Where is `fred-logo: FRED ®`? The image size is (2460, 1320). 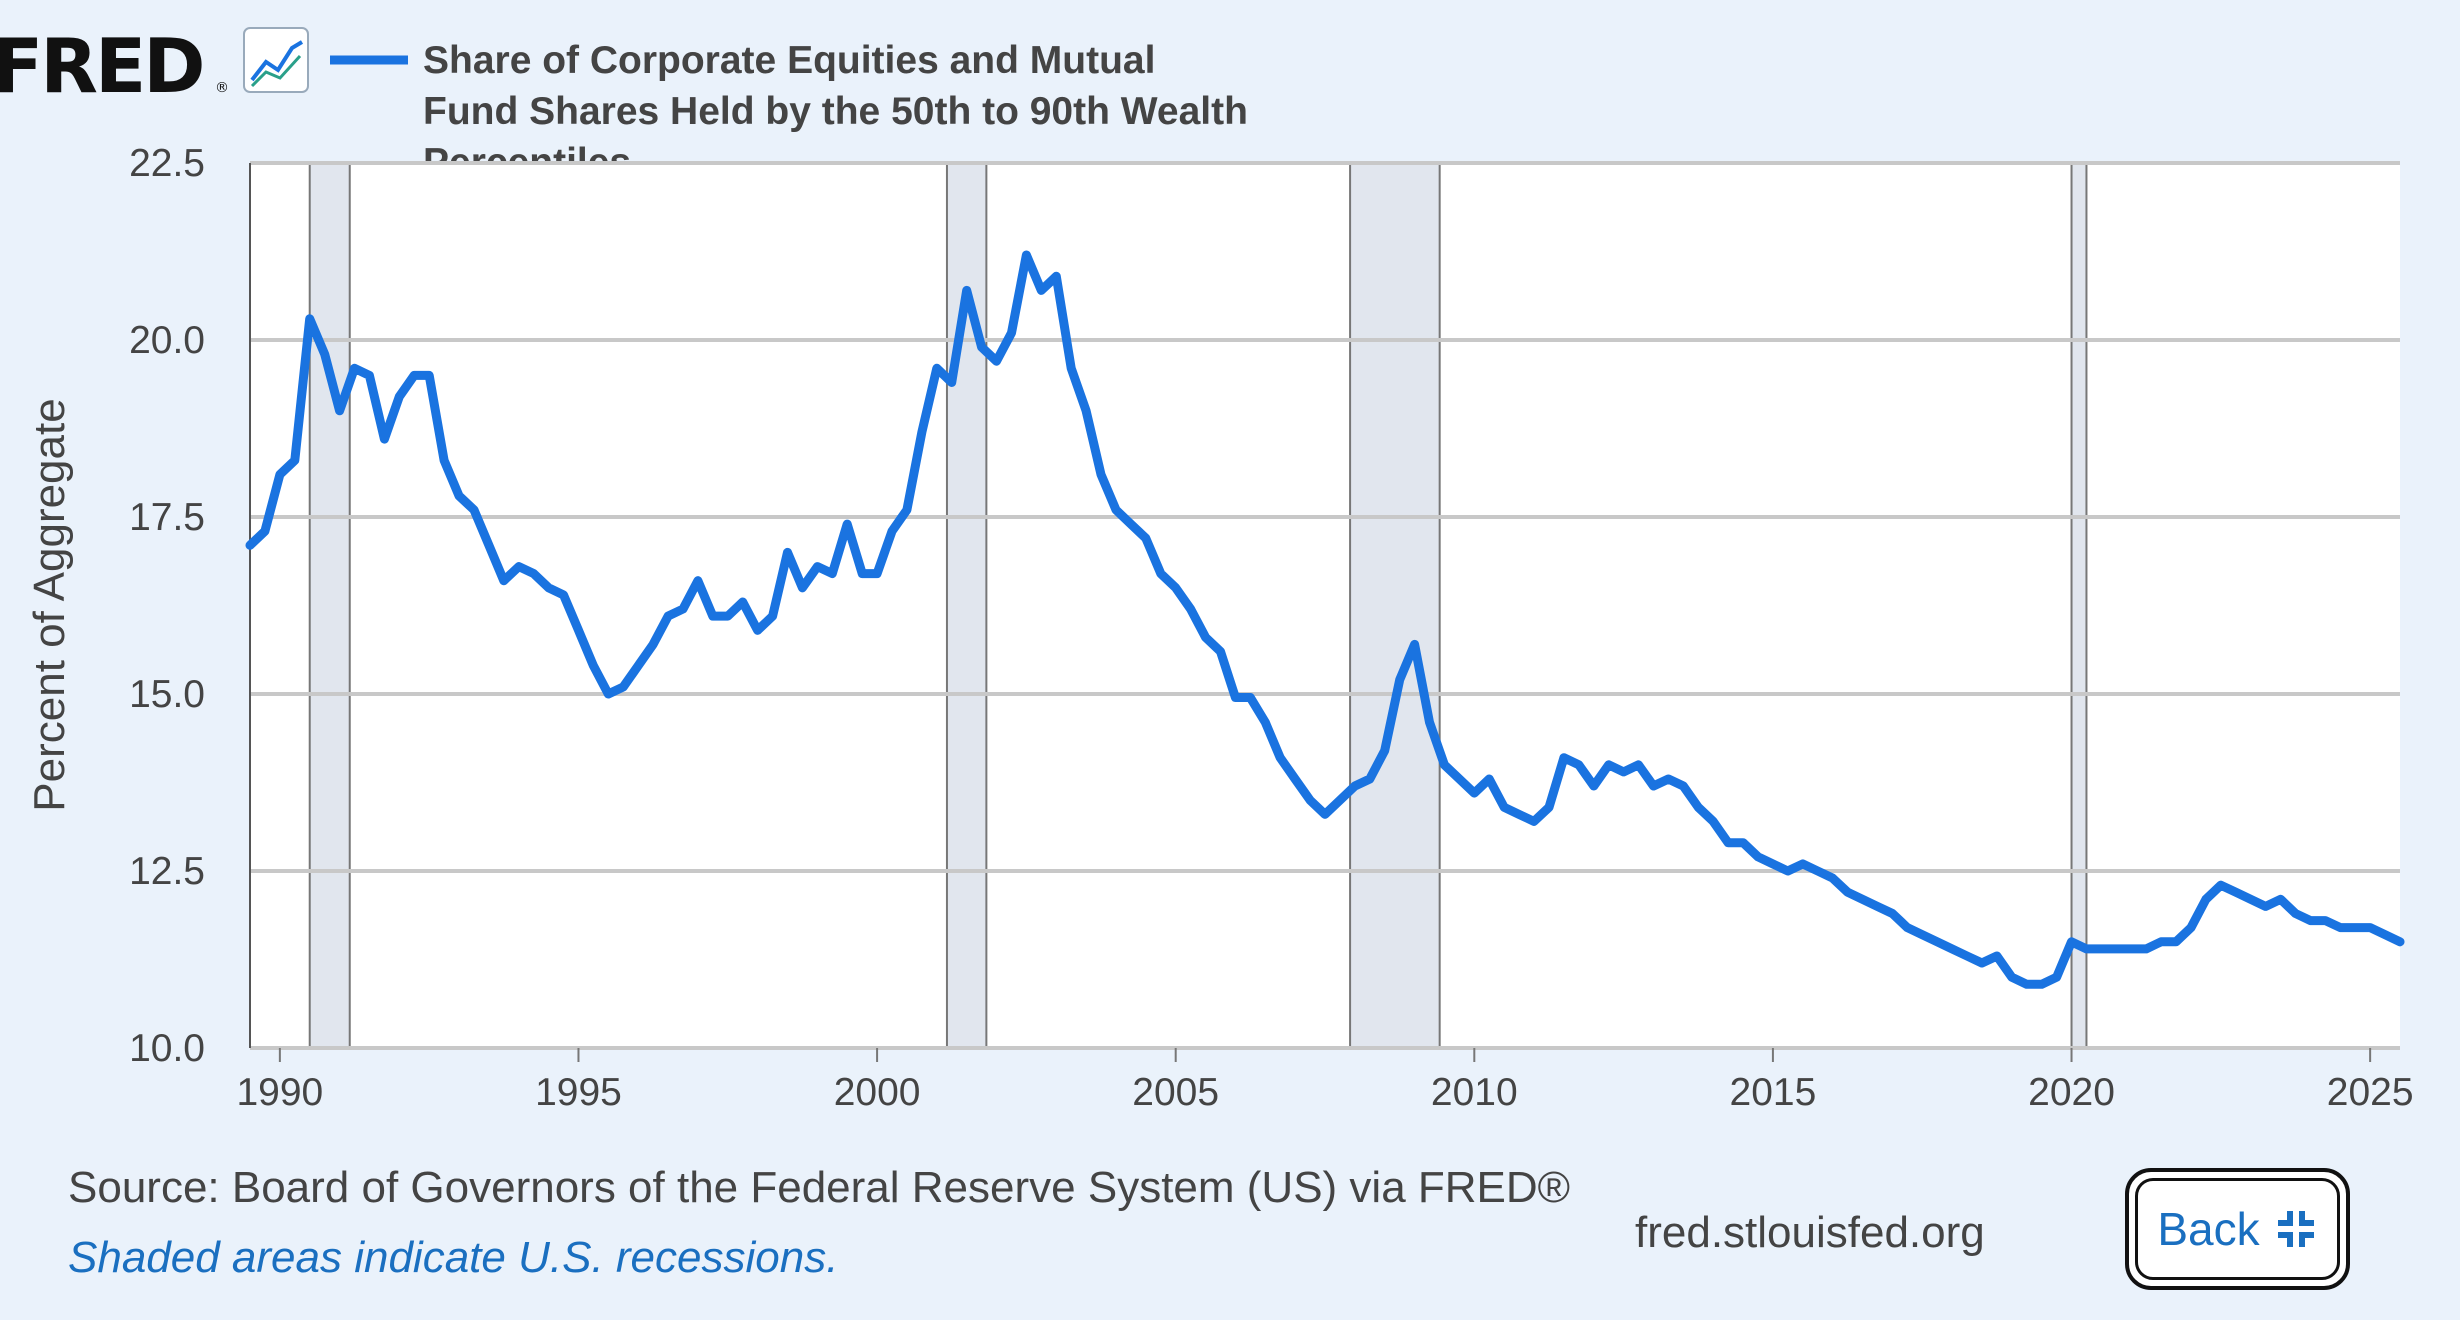
fred-logo: FRED ® is located at coordinates (154, 66).